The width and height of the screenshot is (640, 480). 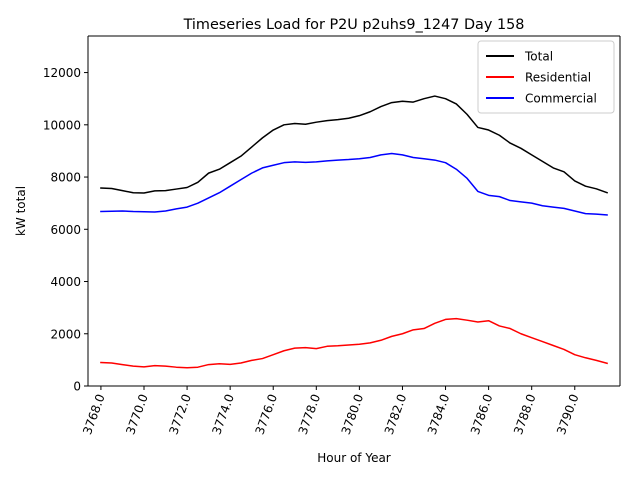 I want to click on legend-item-commercial: Commercial, so click(x=541, y=99).